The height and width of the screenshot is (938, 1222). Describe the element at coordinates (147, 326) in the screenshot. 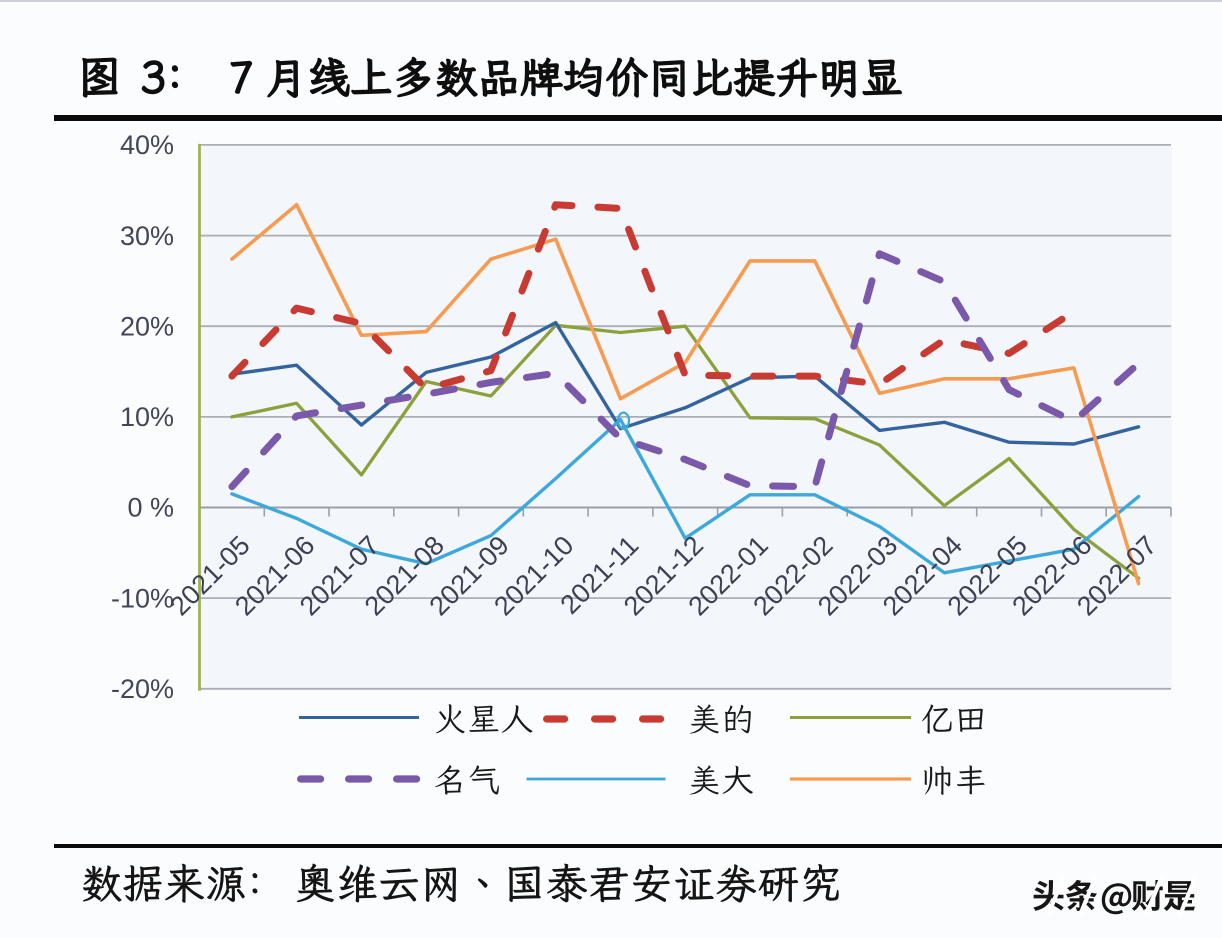

I see `svg-text: 20%` at that location.